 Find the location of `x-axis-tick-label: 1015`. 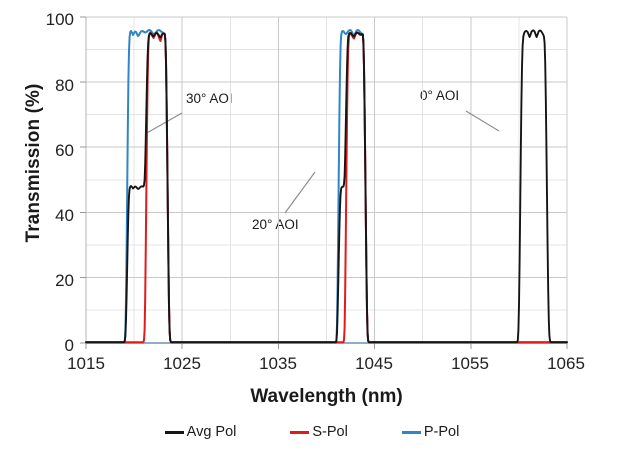

x-axis-tick-label: 1015 is located at coordinates (86, 363).